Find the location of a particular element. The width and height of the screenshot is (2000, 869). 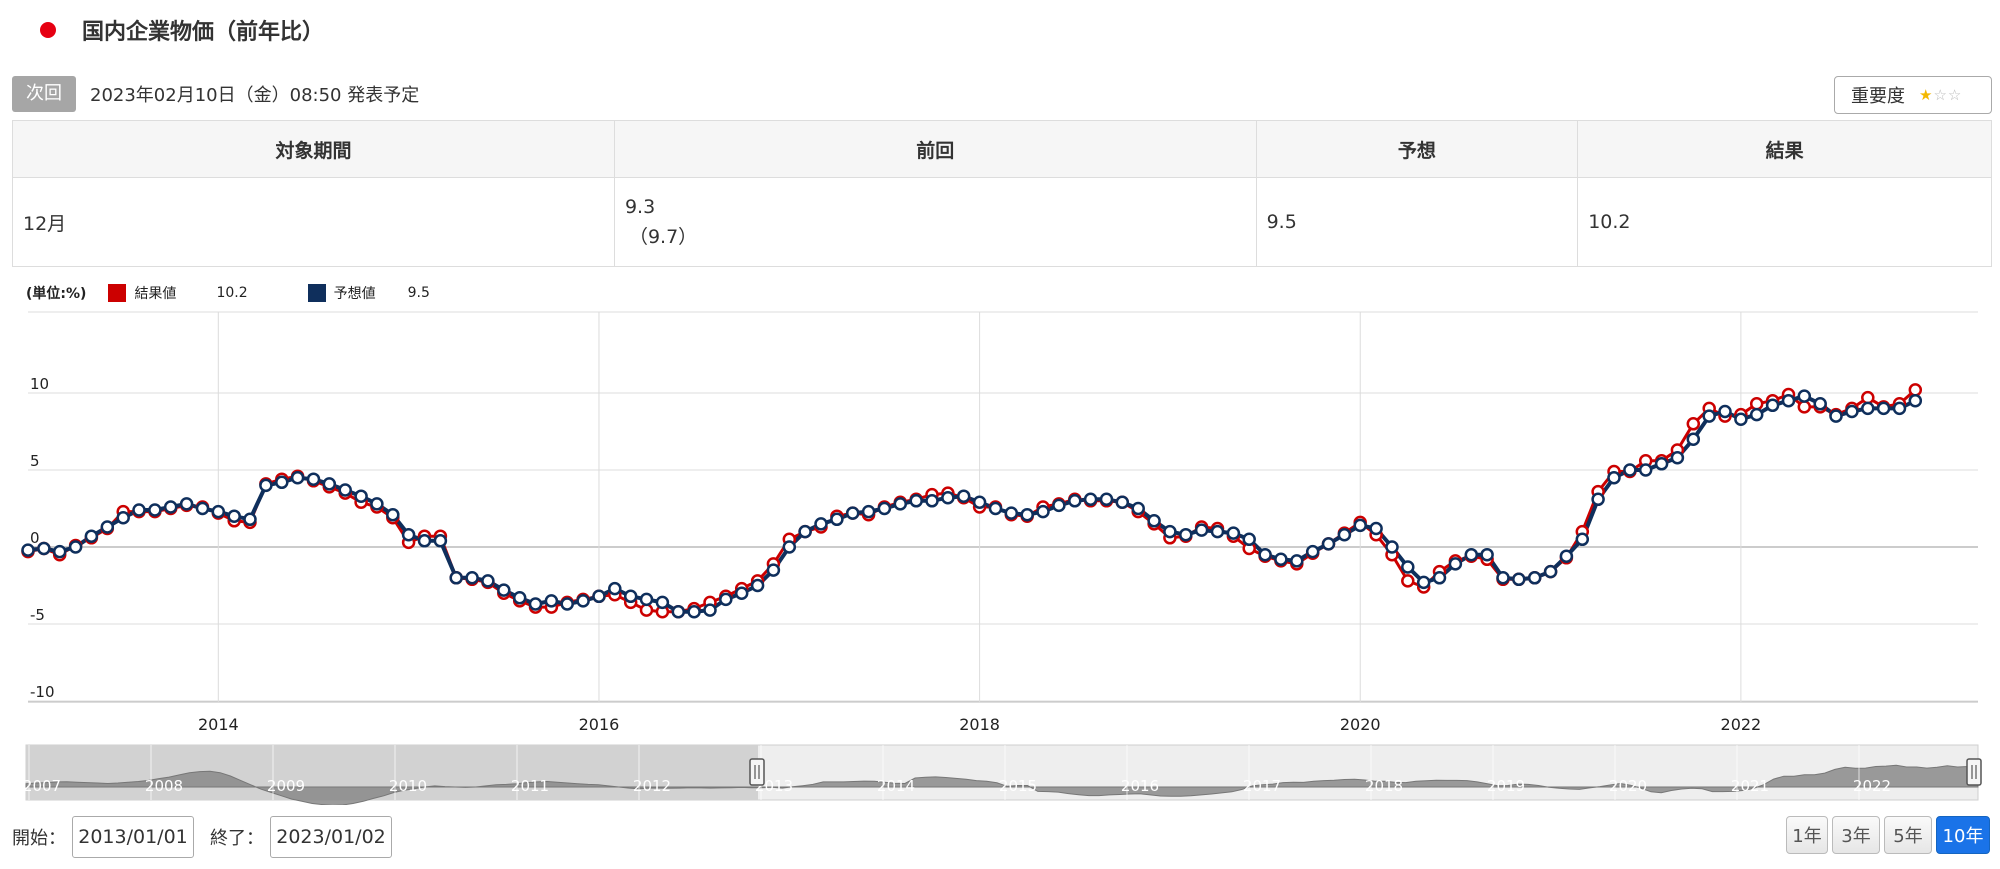

period-1y-button: 1年 is located at coordinates (1807, 835).